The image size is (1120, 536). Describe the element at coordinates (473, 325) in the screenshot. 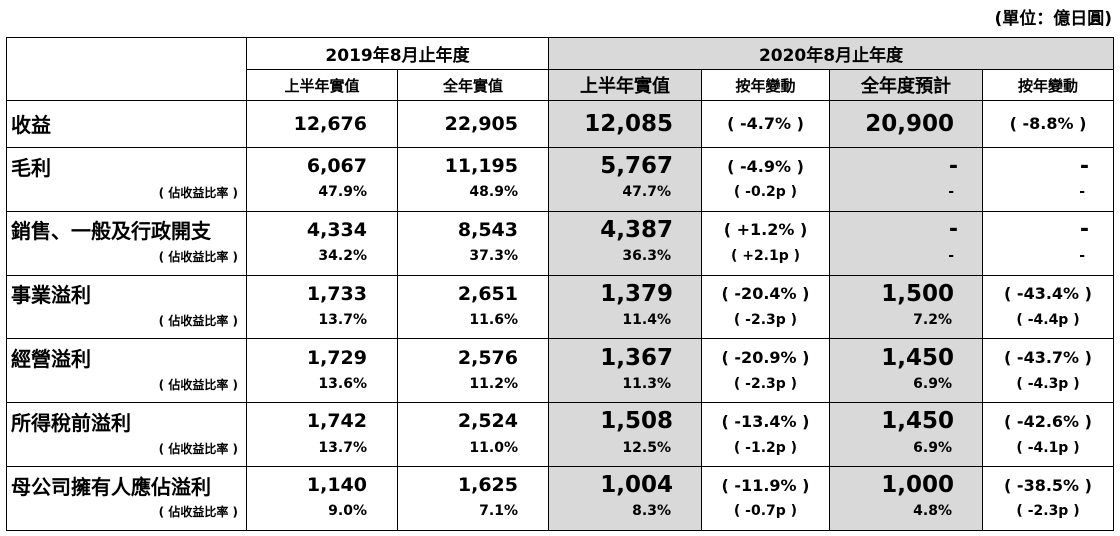

I see `ratio-fy-2019: 11.6%` at that location.